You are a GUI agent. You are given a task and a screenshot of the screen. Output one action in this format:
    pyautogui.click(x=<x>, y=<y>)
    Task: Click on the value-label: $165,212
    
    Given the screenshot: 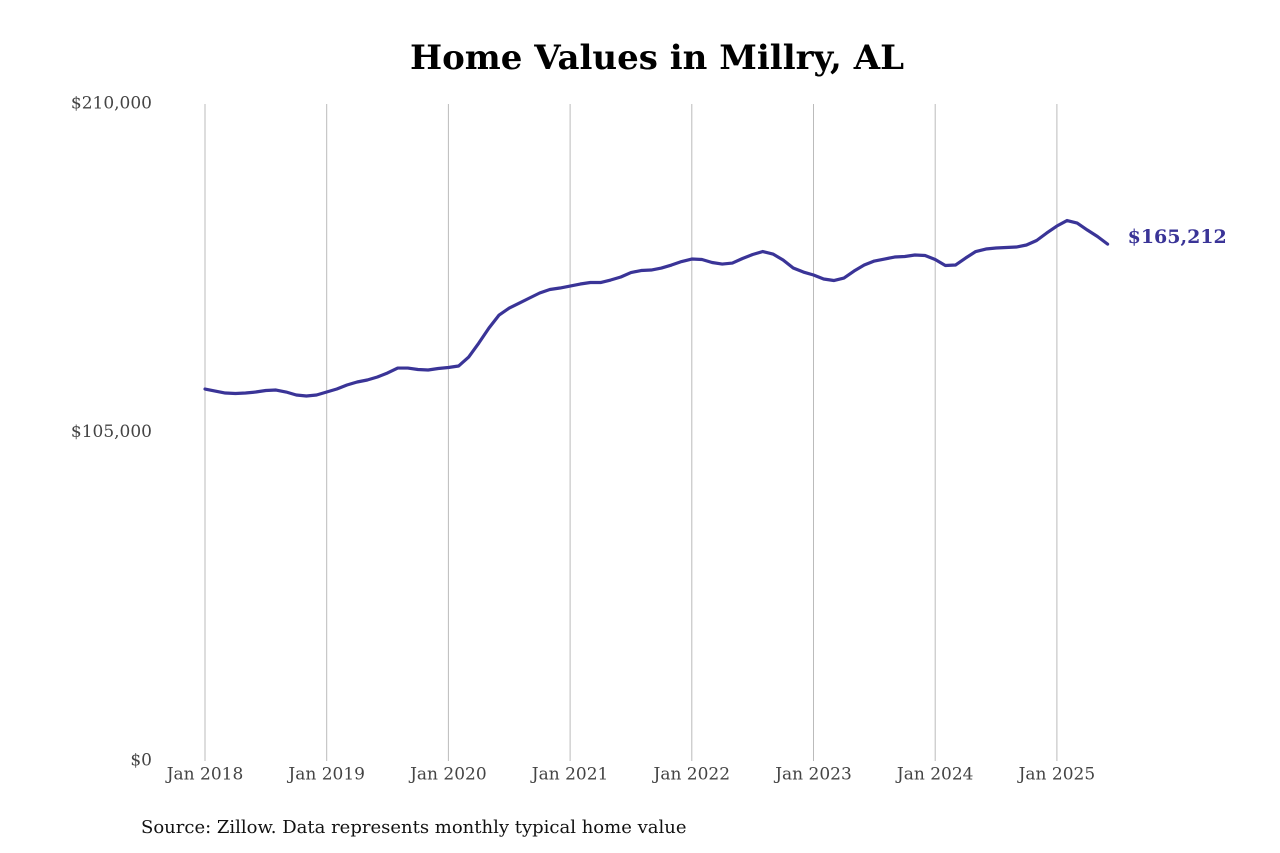 What is the action you would take?
    pyautogui.click(x=1177, y=237)
    